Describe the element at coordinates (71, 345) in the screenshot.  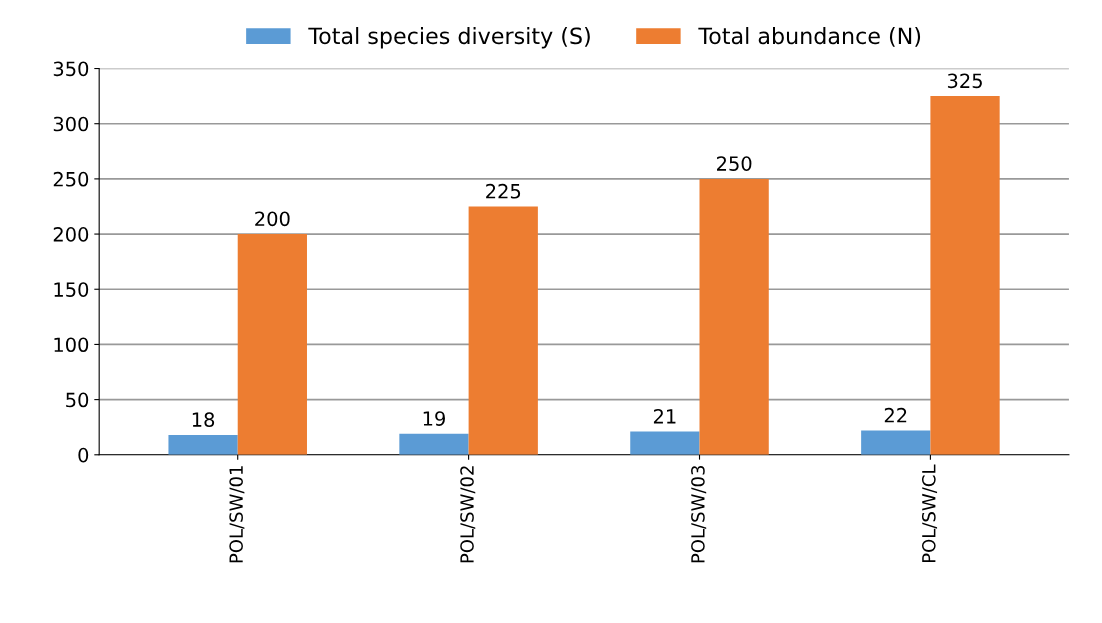
I see `y-tick-label: 100` at that location.